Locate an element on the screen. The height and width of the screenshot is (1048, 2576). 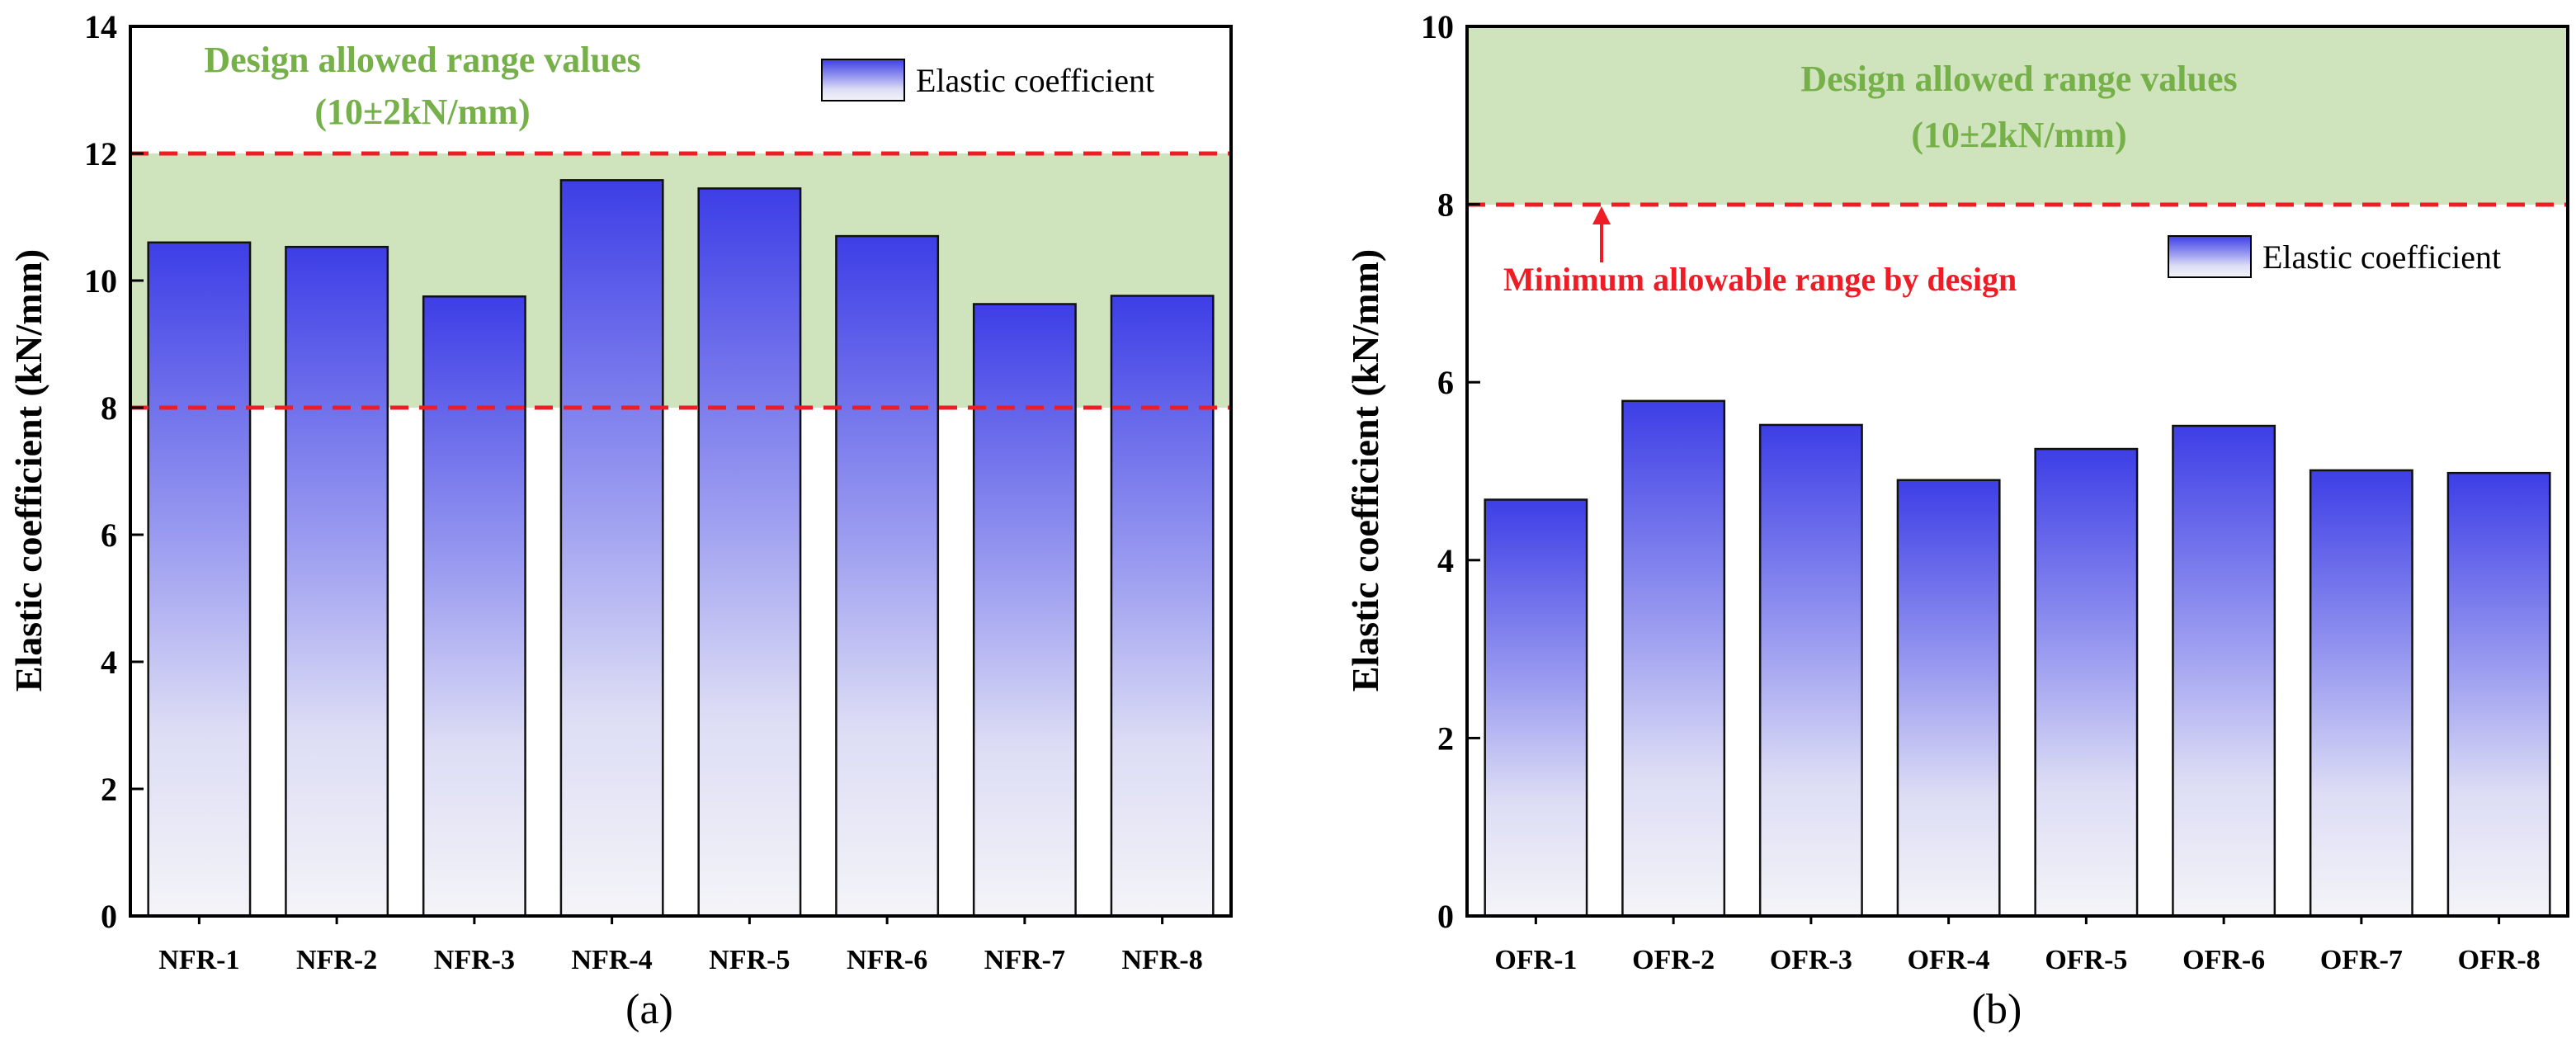
x-tick-label: NFR-7 is located at coordinates (1024, 960).